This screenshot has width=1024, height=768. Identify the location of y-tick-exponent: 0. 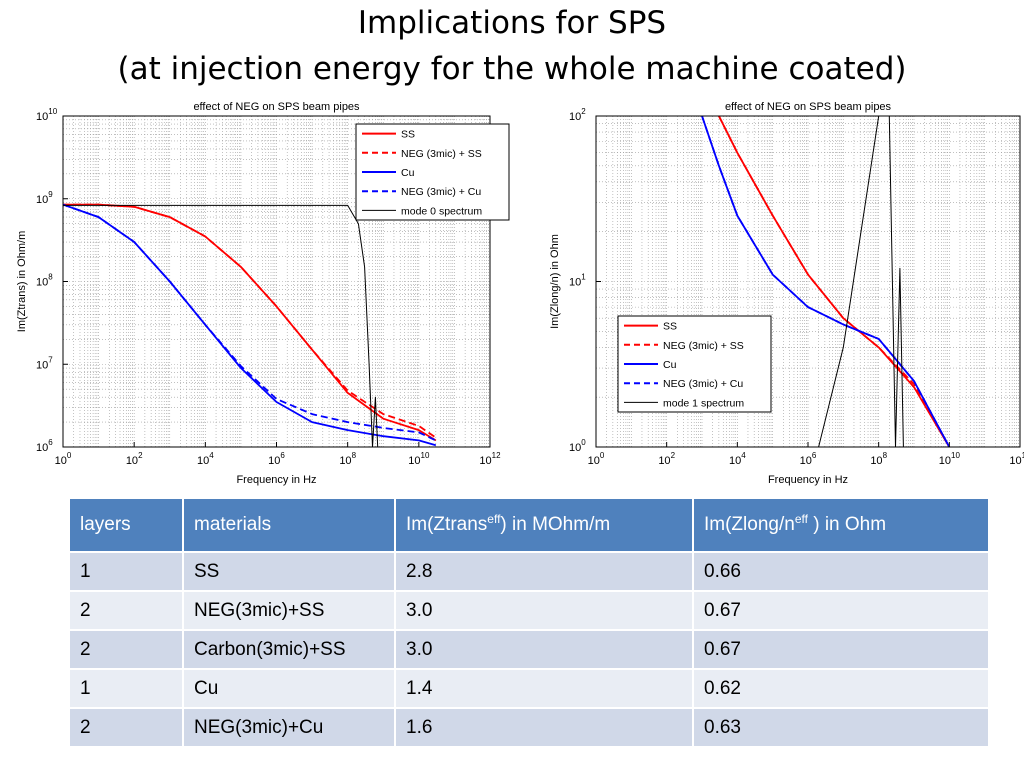
(583, 442).